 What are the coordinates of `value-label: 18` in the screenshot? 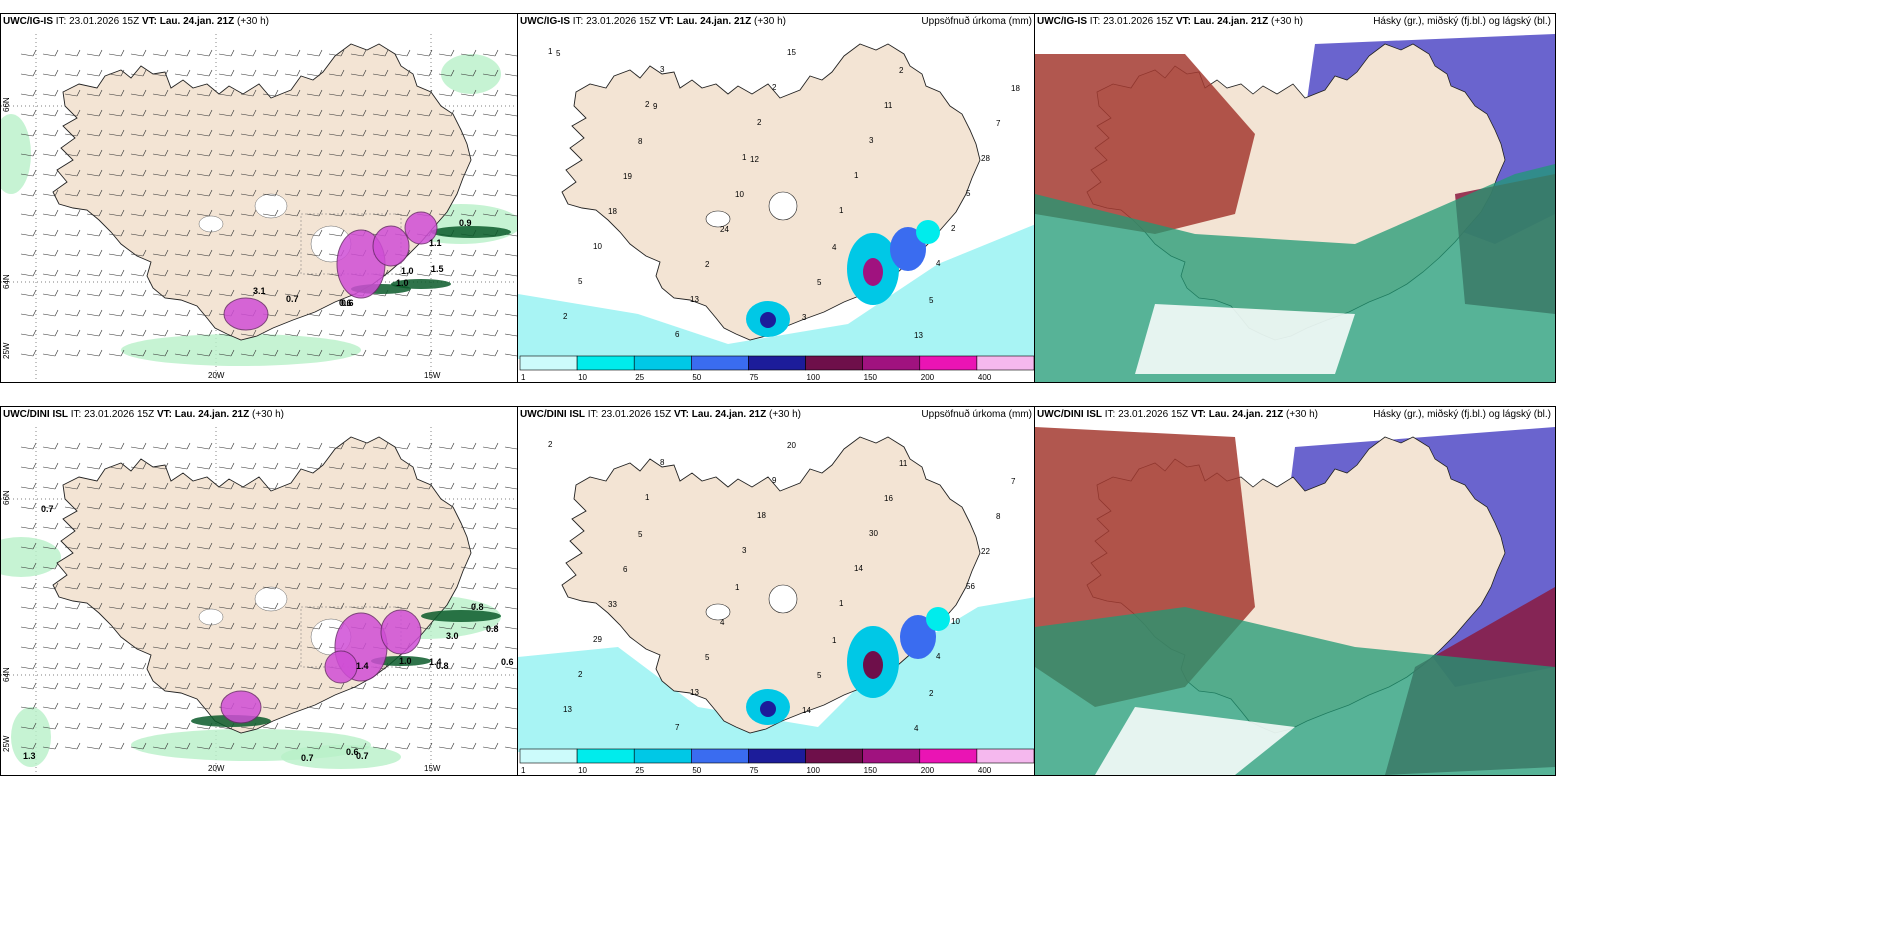 It's located at (1015, 88).